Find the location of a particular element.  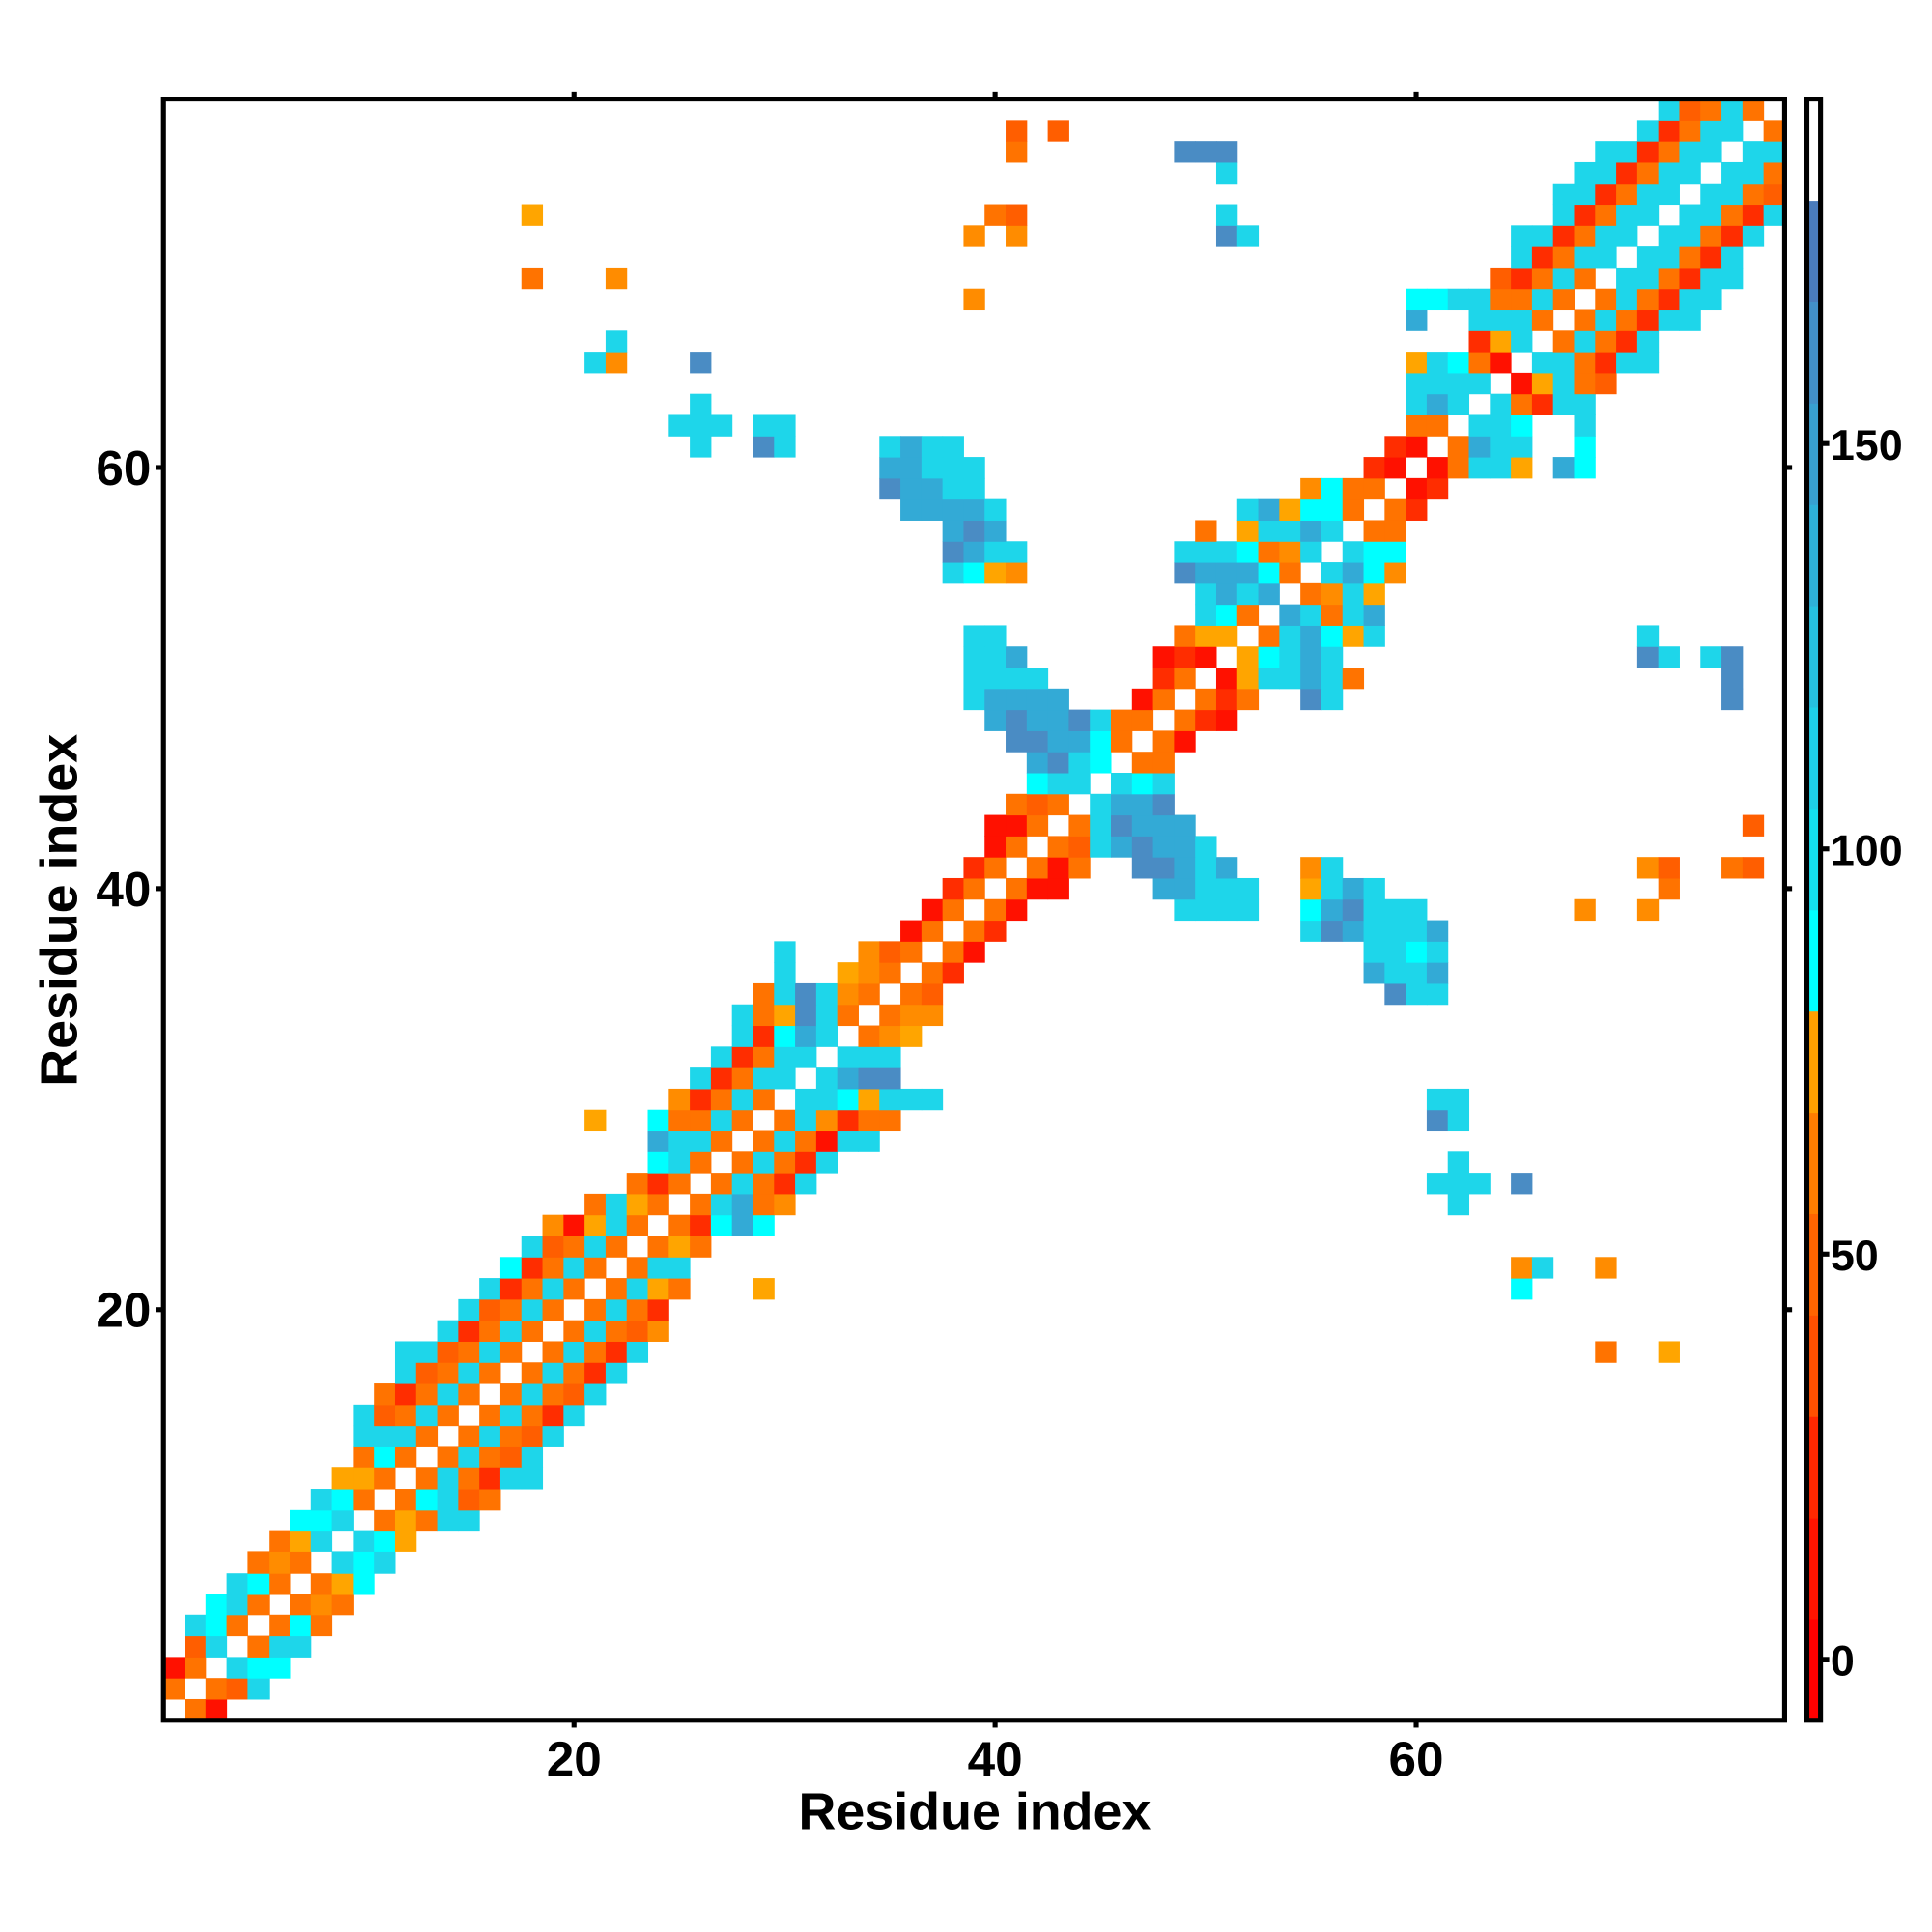

colorbar is located at coordinates (1818, 910).